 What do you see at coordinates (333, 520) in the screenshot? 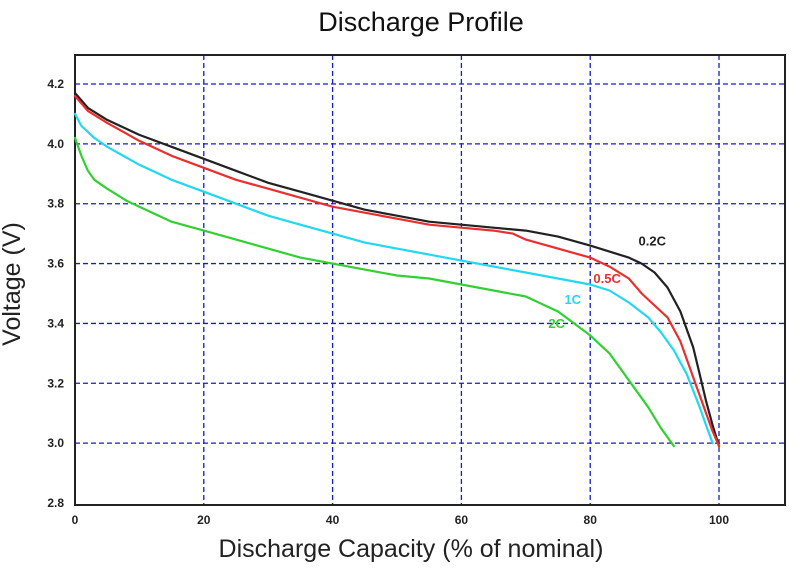
I see `x-tick-label: 40` at bounding box center [333, 520].